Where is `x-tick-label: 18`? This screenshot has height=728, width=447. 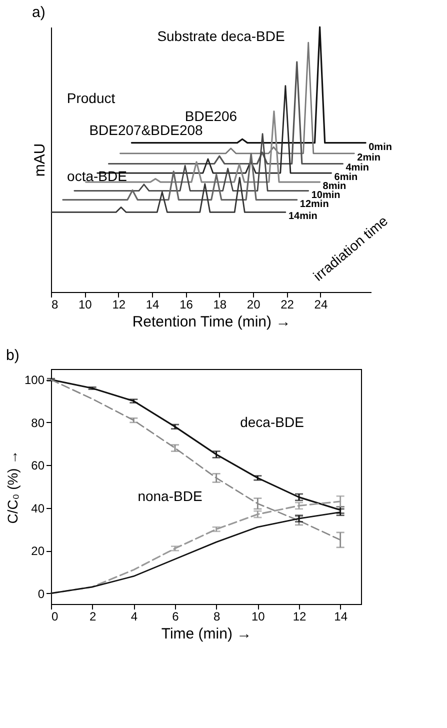 x-tick-label: 18 is located at coordinates (220, 305).